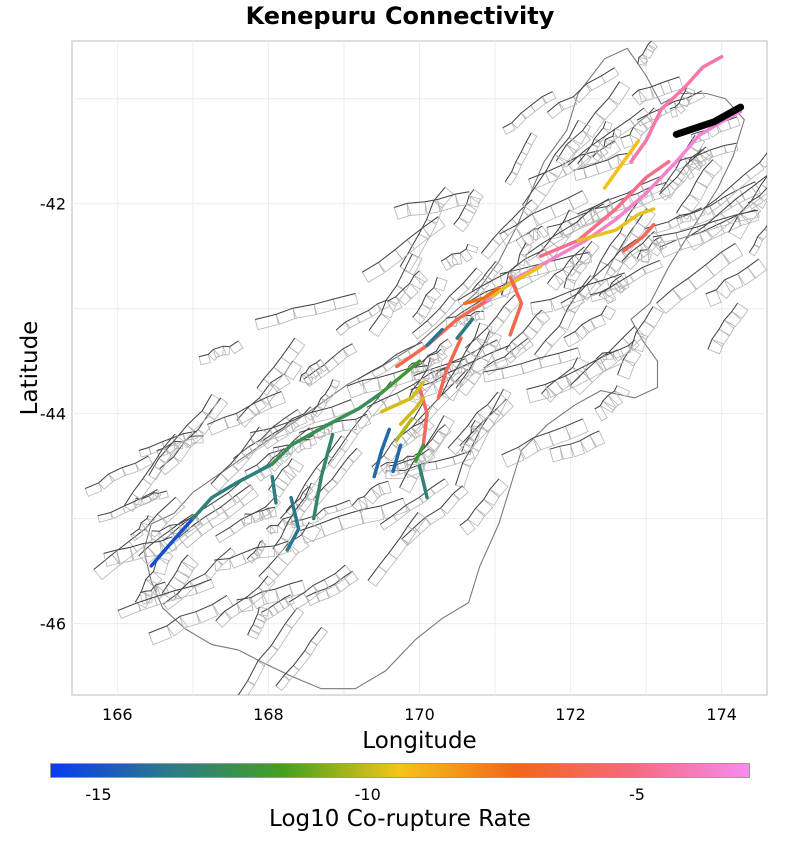 This screenshot has width=800, height=843. What do you see at coordinates (293, 523) in the screenshot?
I see `rupture-nevis-teal` at bounding box center [293, 523].